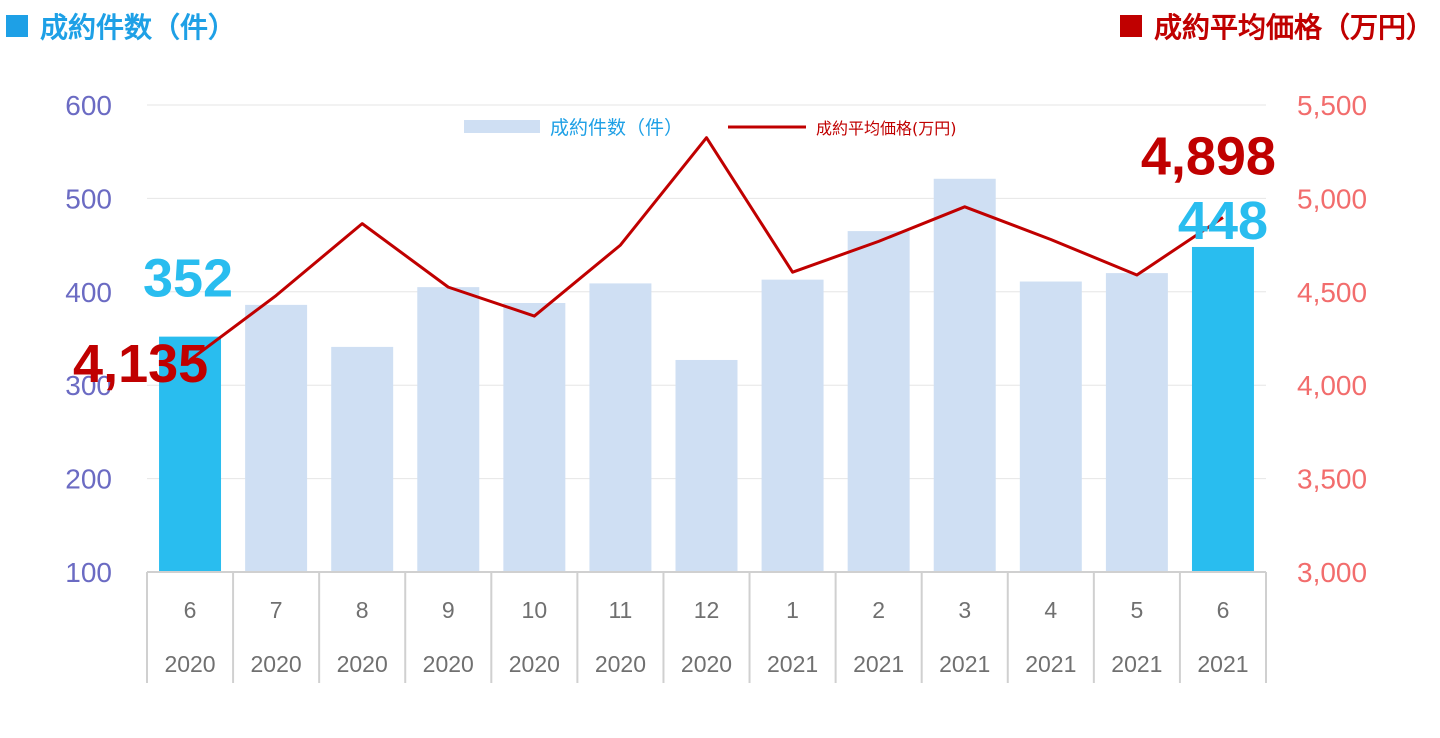 Image resolution: width=1440 pixels, height=738 pixels. I want to click on right-axis: 3,000 3,500 4,000 4,500 5,000 5,500, so click(1332, 339).